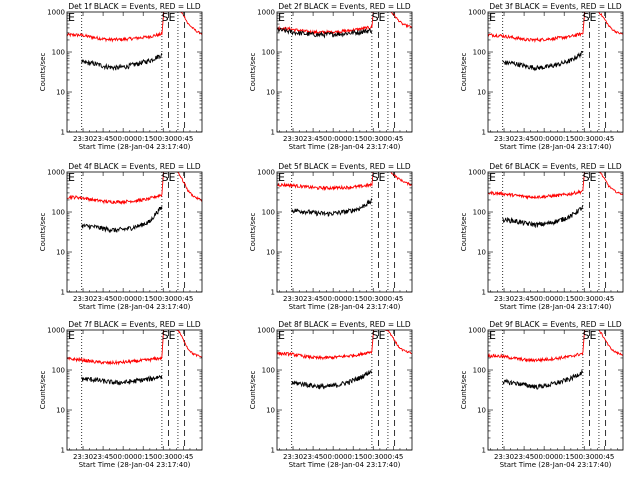 This screenshot has height=480, width=640. Describe the element at coordinates (344, 324) in the screenshot. I see `panel-title: Det 8f BLACK = Events, RED = LLD` at that location.